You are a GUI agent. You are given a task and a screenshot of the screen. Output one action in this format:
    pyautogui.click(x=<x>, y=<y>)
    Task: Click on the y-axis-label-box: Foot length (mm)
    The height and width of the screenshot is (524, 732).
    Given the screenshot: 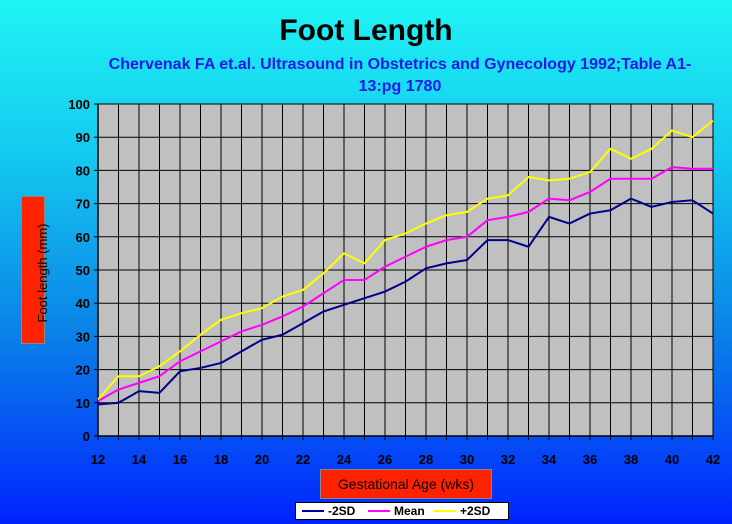 What is the action you would take?
    pyautogui.click(x=35, y=270)
    